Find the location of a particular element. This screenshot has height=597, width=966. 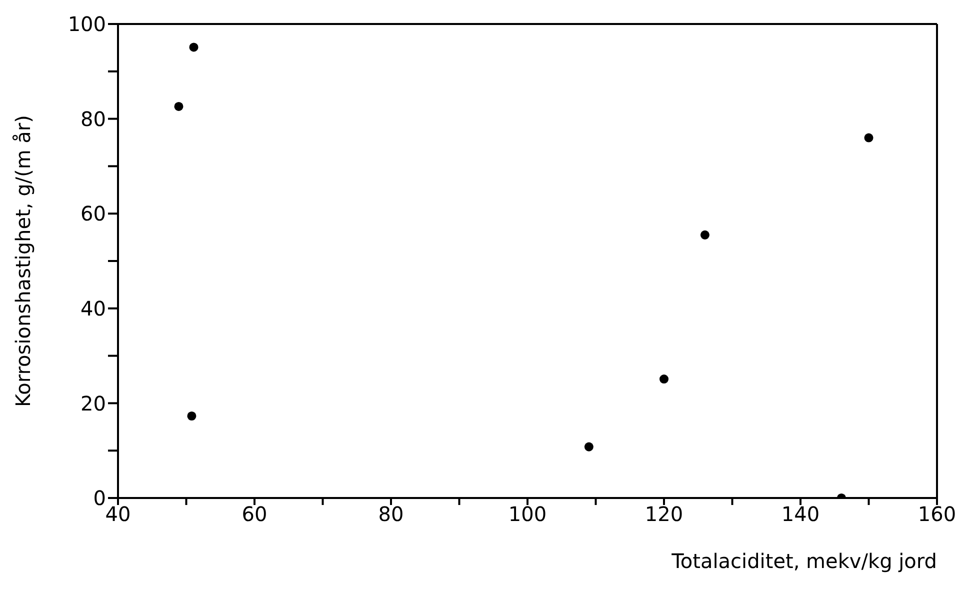

y-axis-title: Korrosionshastighet, g/(m år) is located at coordinates (23, 261).